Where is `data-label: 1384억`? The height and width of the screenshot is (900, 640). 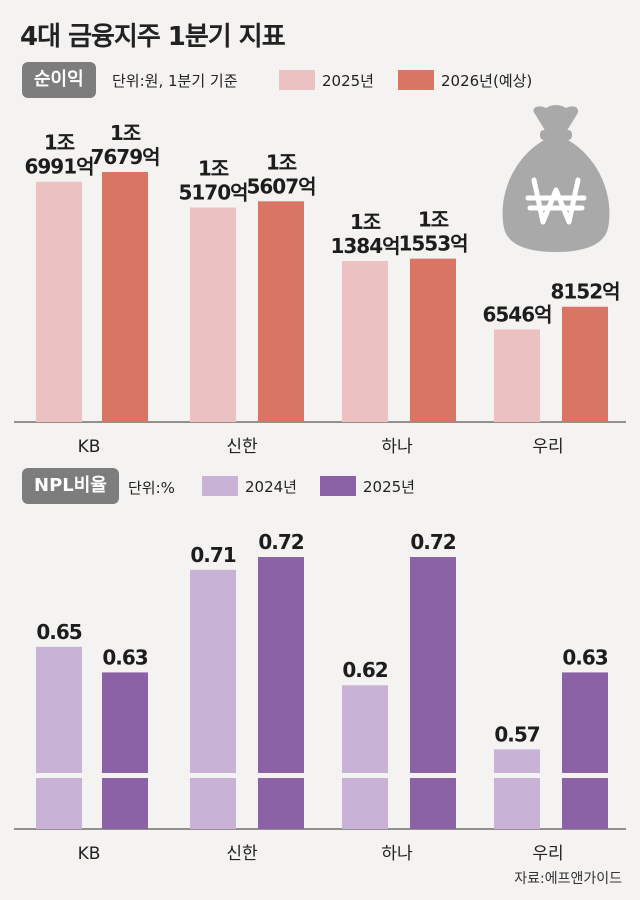 data-label: 1384억 is located at coordinates (364, 246).